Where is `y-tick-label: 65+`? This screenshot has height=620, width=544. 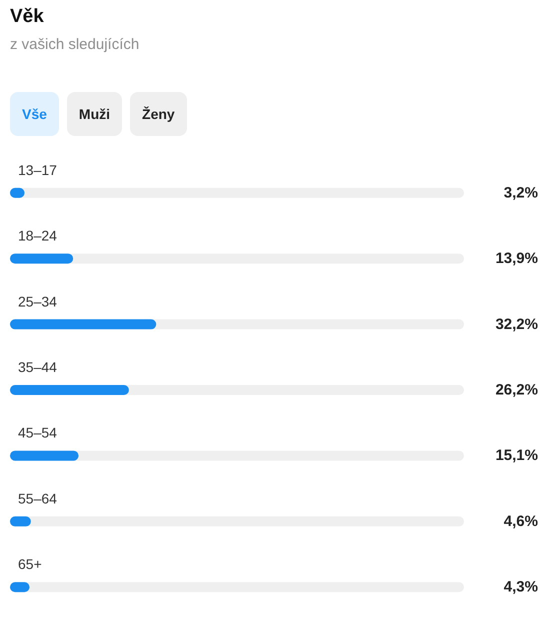 y-tick-label: 65+ is located at coordinates (30, 564).